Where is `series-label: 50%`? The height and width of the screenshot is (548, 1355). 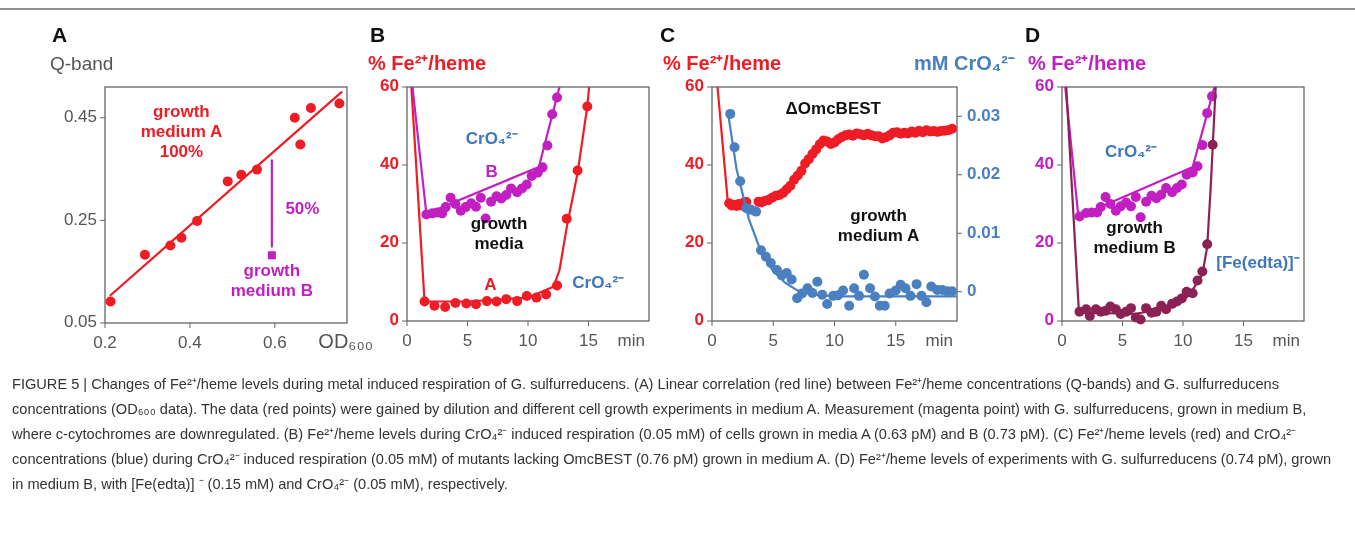
series-label: 50% is located at coordinates (302, 209).